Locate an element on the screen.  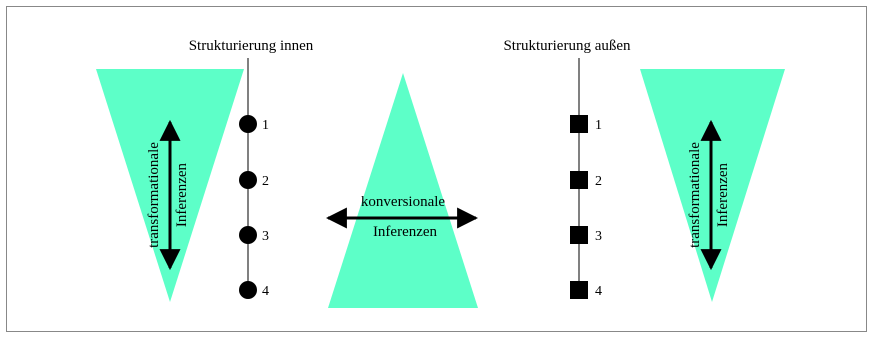
left-level-label-1: 1 is located at coordinates (265, 125).